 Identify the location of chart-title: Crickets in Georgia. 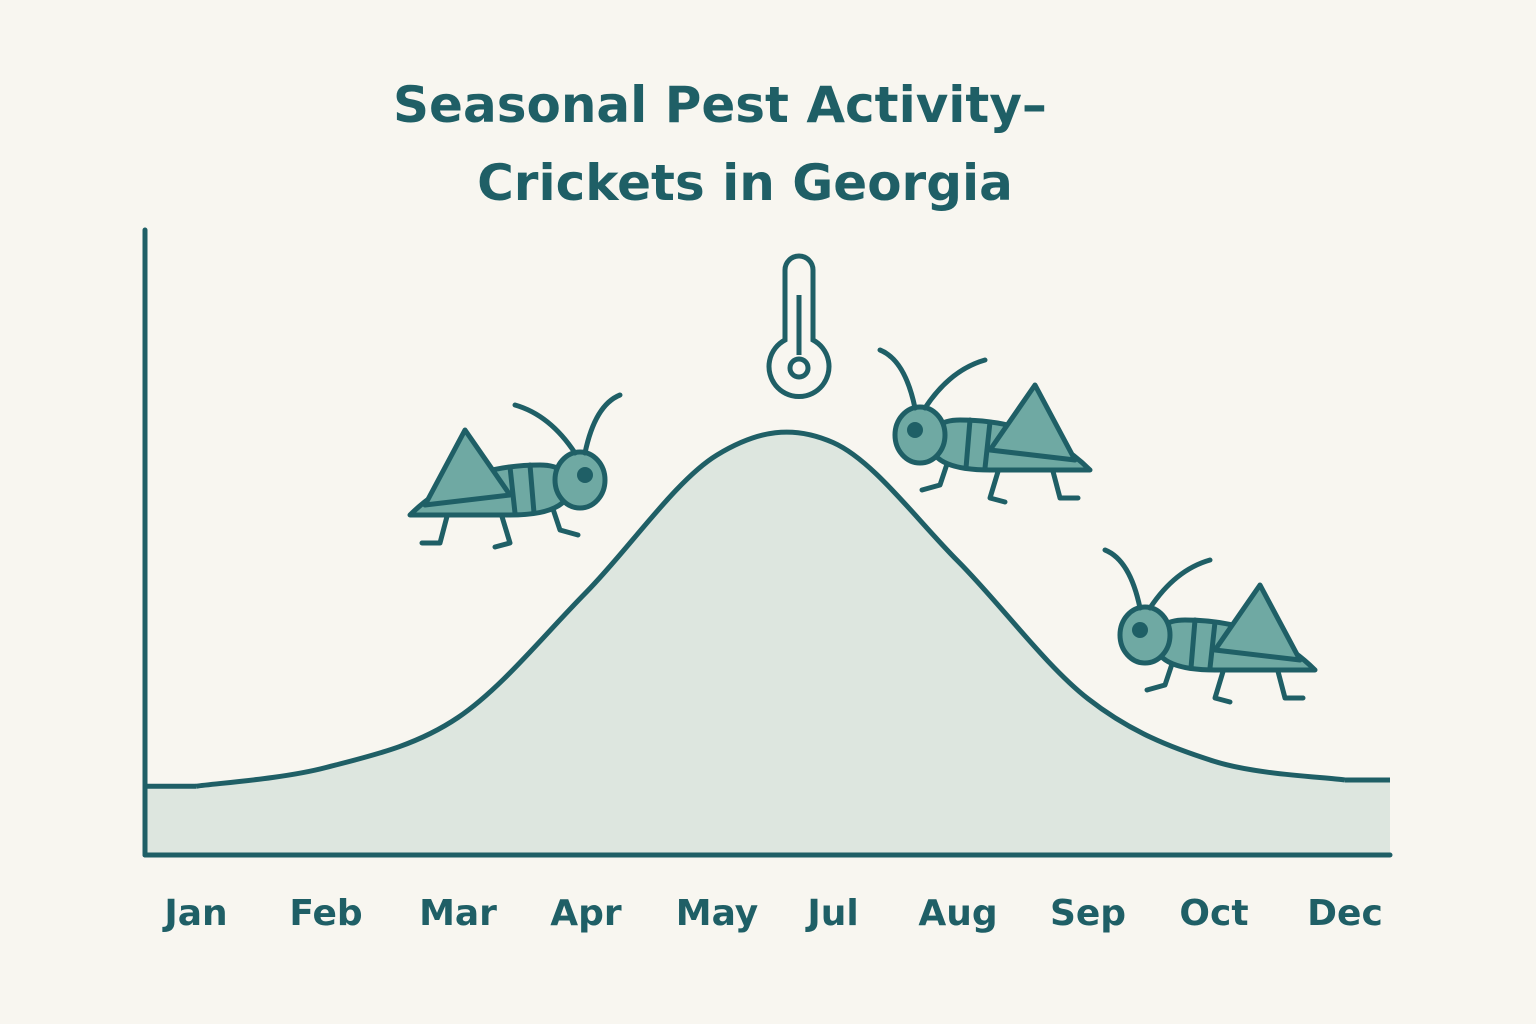
(745, 183).